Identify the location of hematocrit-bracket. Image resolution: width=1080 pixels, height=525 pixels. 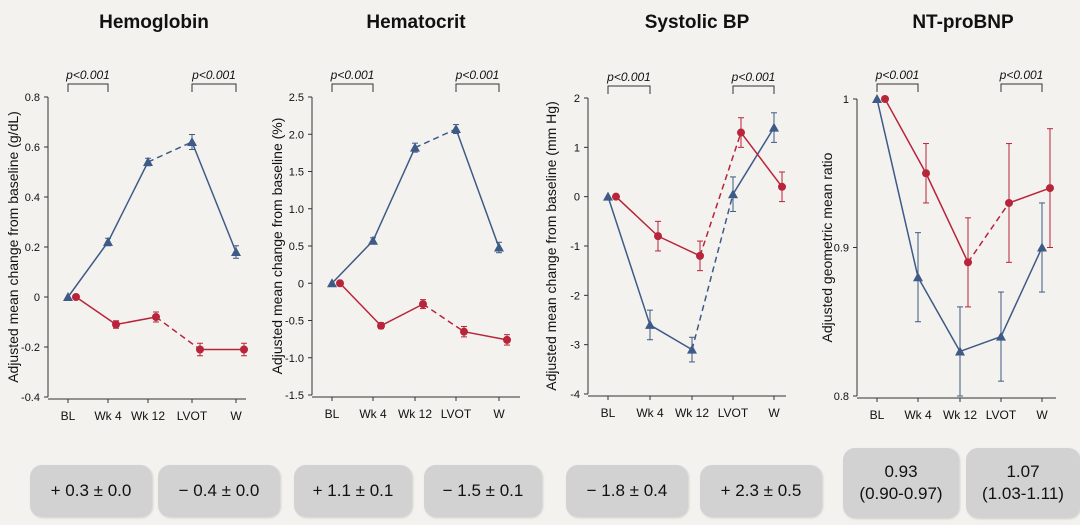
(352, 87).